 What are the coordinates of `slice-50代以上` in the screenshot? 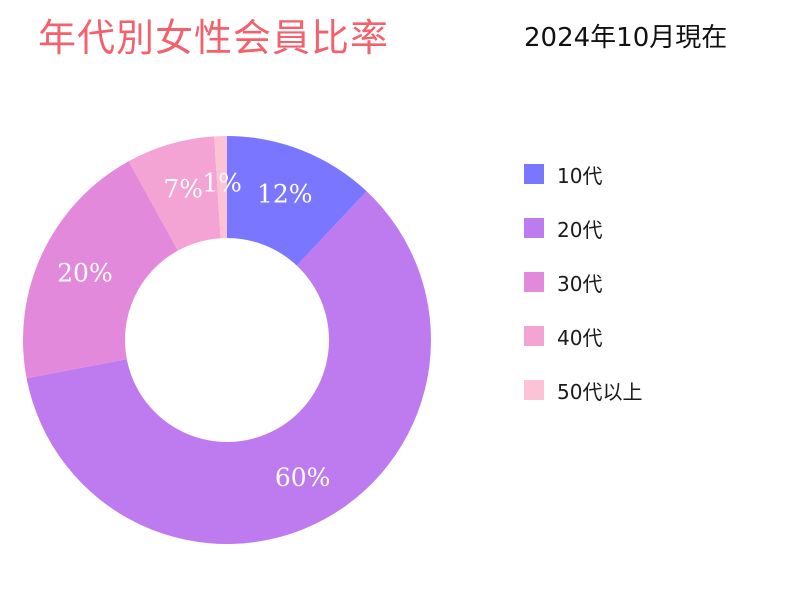 It's located at (220, 187).